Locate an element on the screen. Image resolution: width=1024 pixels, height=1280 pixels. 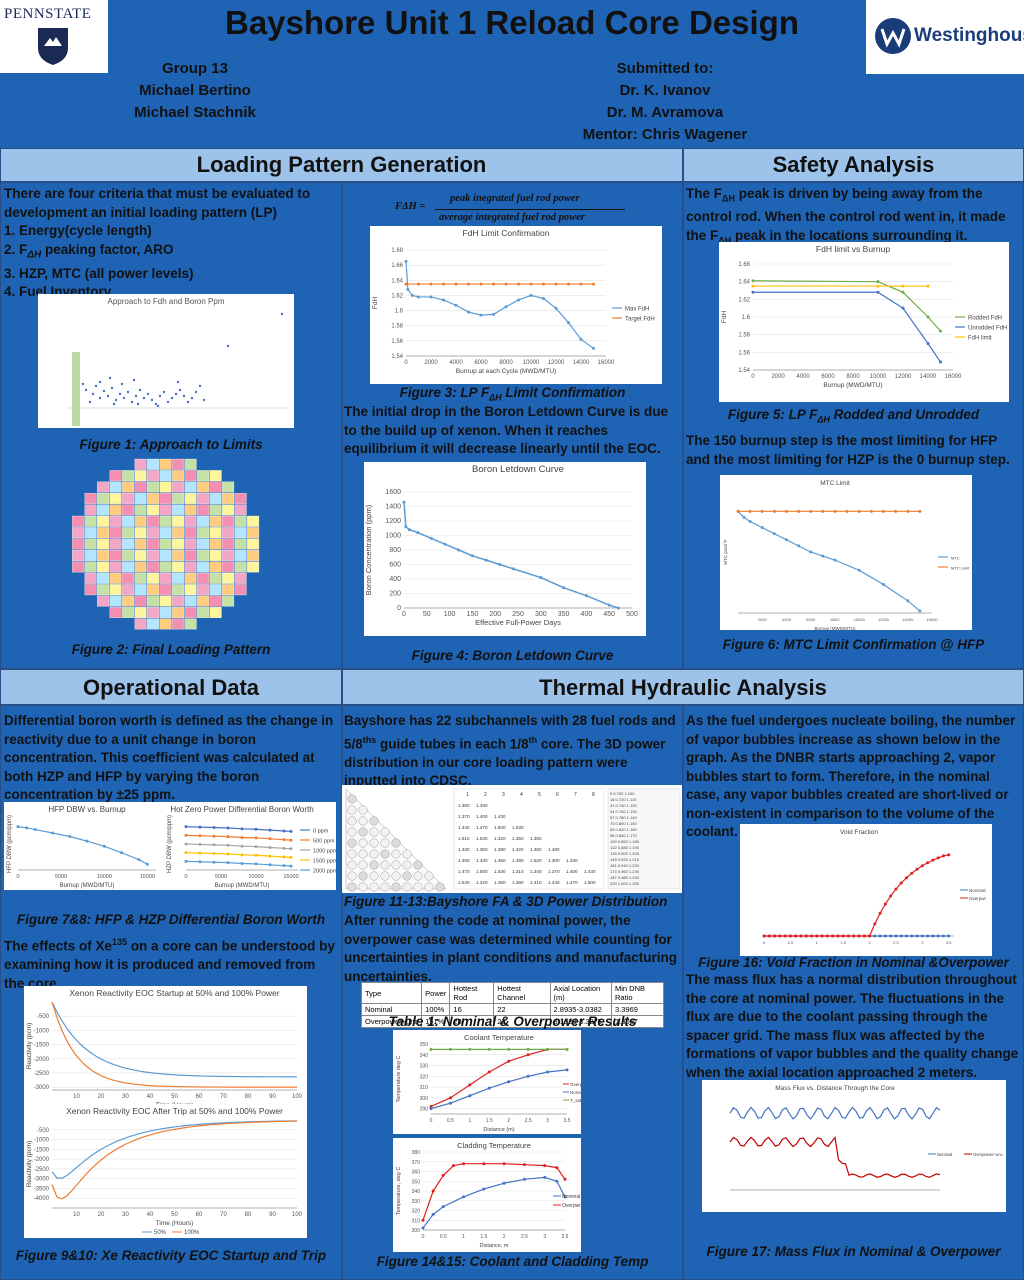
tick-label: 1.64 is located at coordinates (744, 283).